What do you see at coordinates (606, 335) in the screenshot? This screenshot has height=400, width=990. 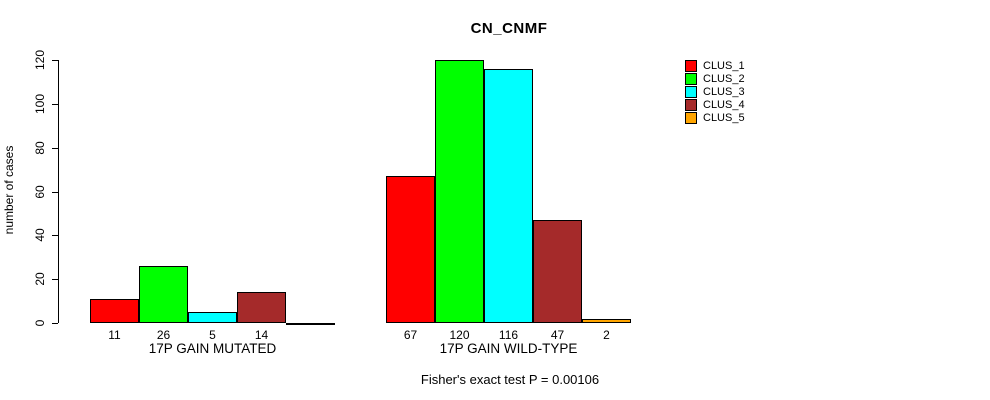 I see `bar-value-label: 2` at bounding box center [606, 335].